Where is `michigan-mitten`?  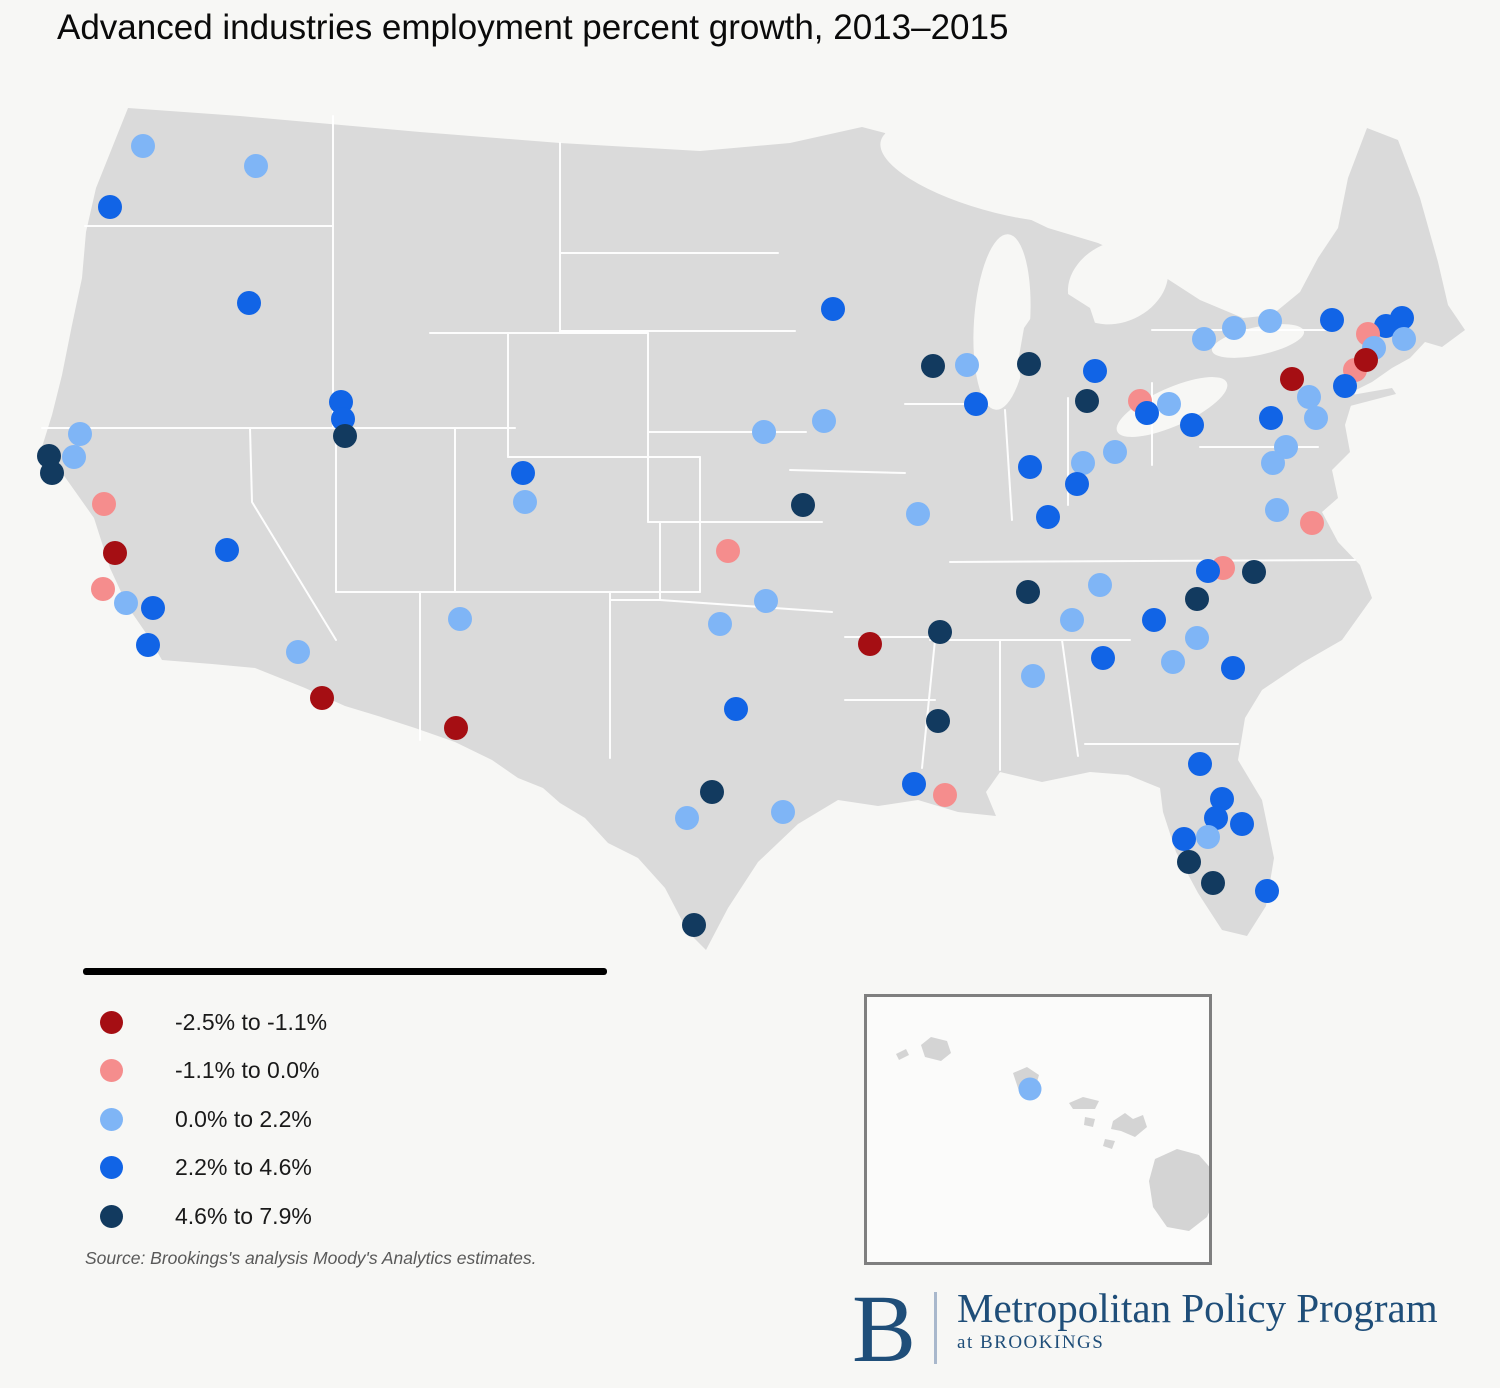
michigan-mitten is located at coordinates (1060, 353).